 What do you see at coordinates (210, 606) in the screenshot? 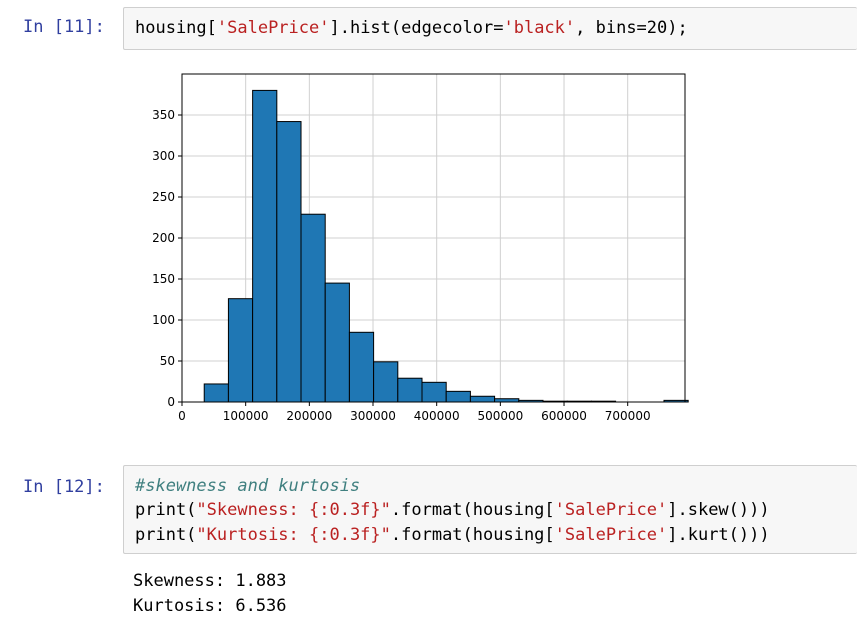
I see `output-kurtosis: Kurtosis: 6.536` at bounding box center [210, 606].